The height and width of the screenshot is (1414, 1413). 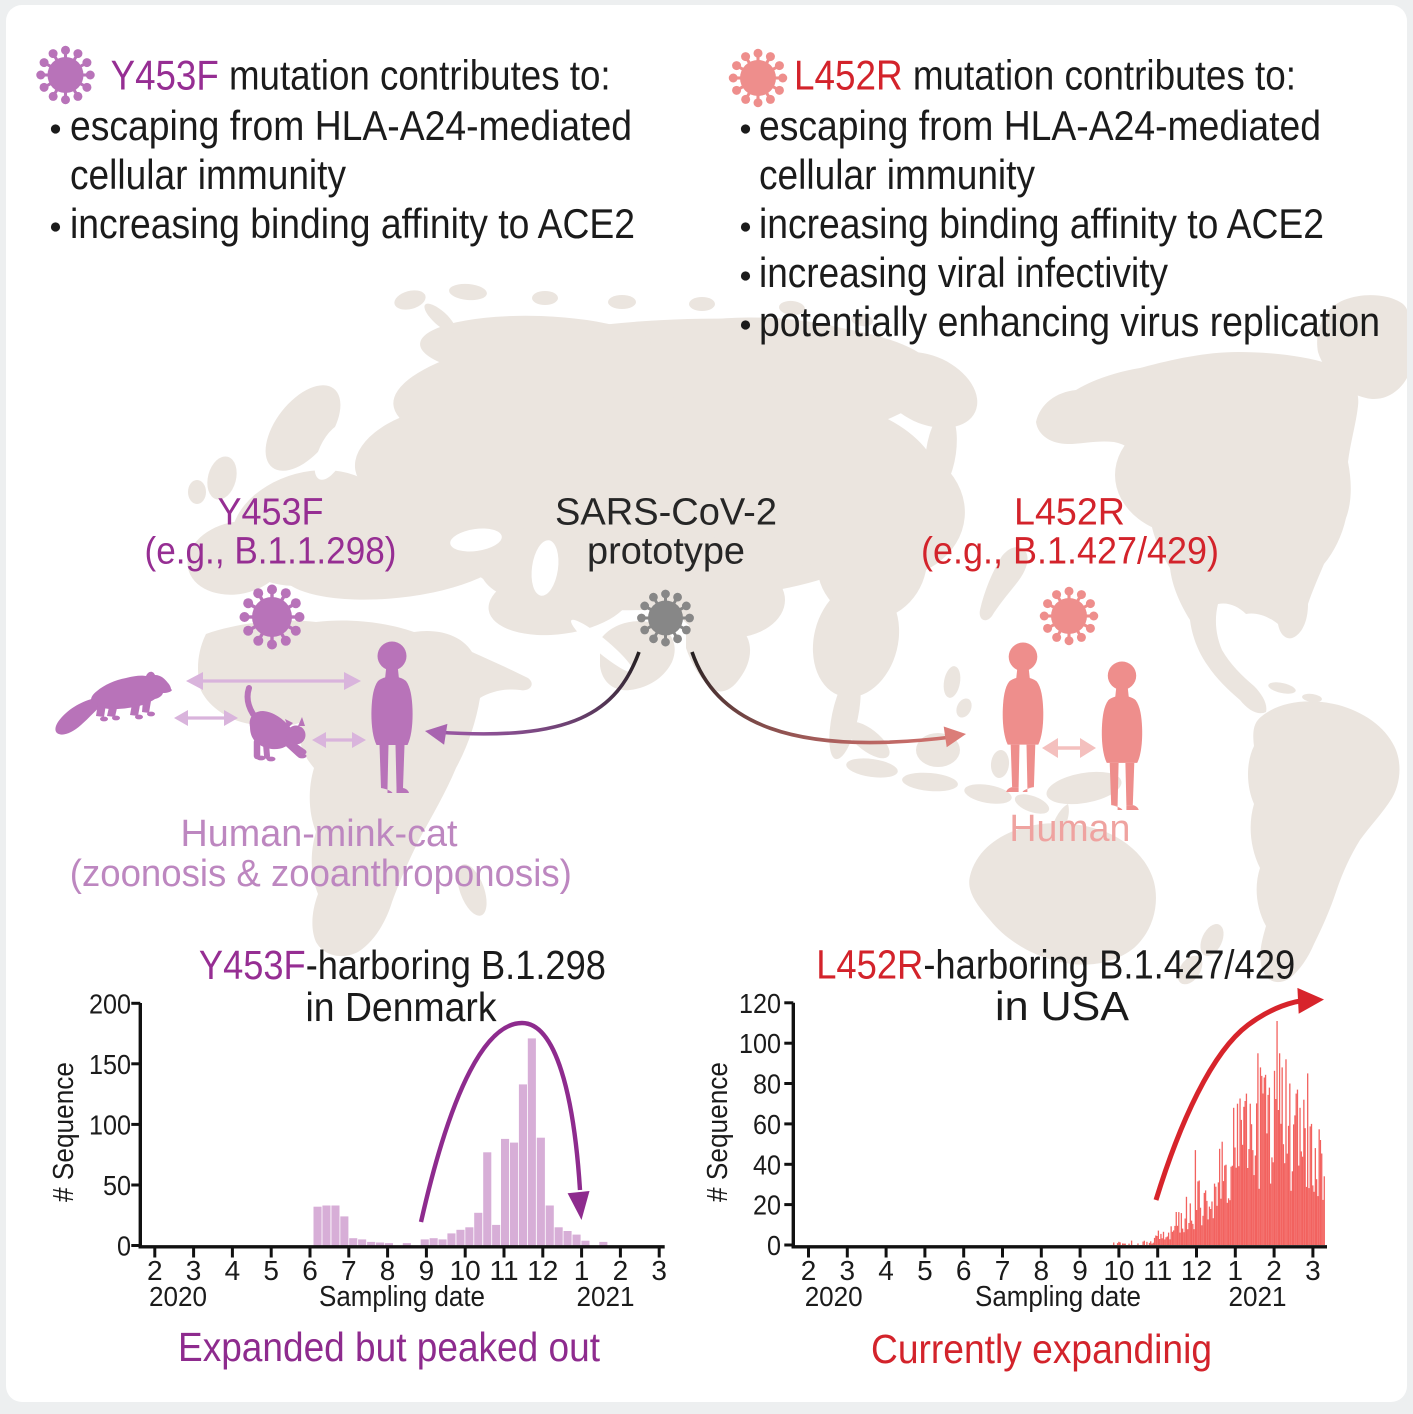 What do you see at coordinates (110, 1064) in the screenshot?
I see `svg-text: 150` at bounding box center [110, 1064].